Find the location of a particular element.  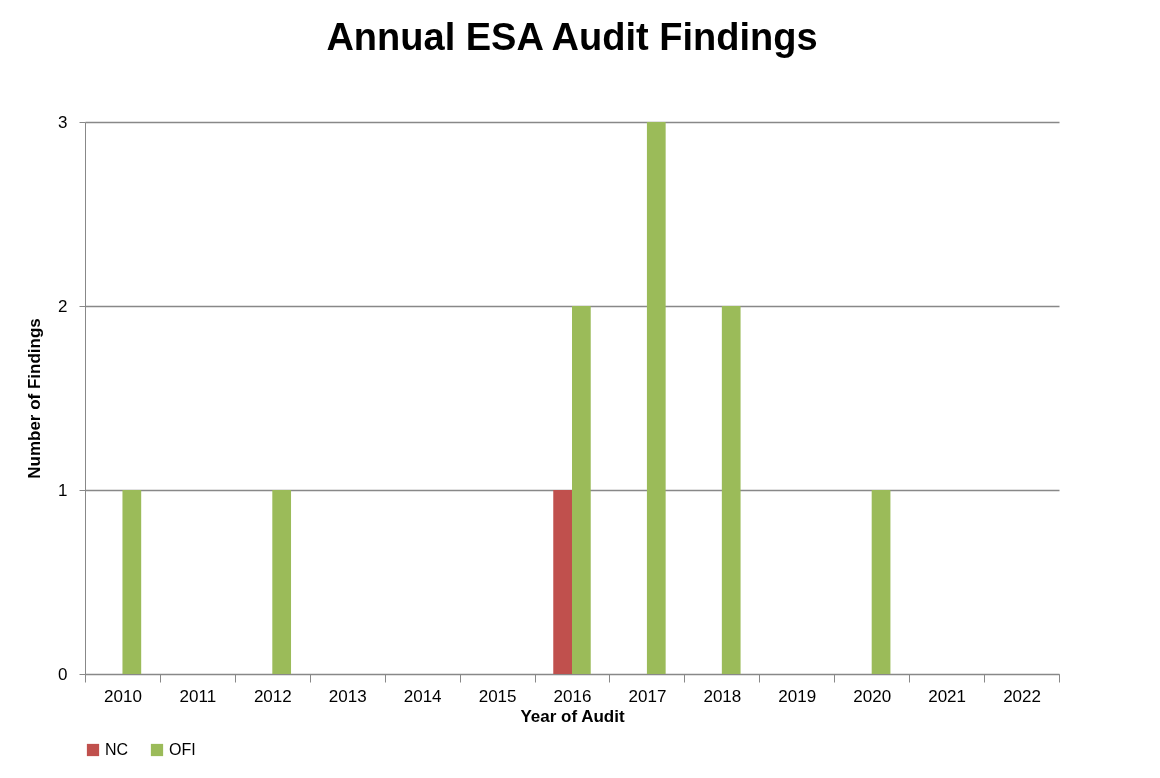

x-tick-label: 2011 is located at coordinates (198, 696).